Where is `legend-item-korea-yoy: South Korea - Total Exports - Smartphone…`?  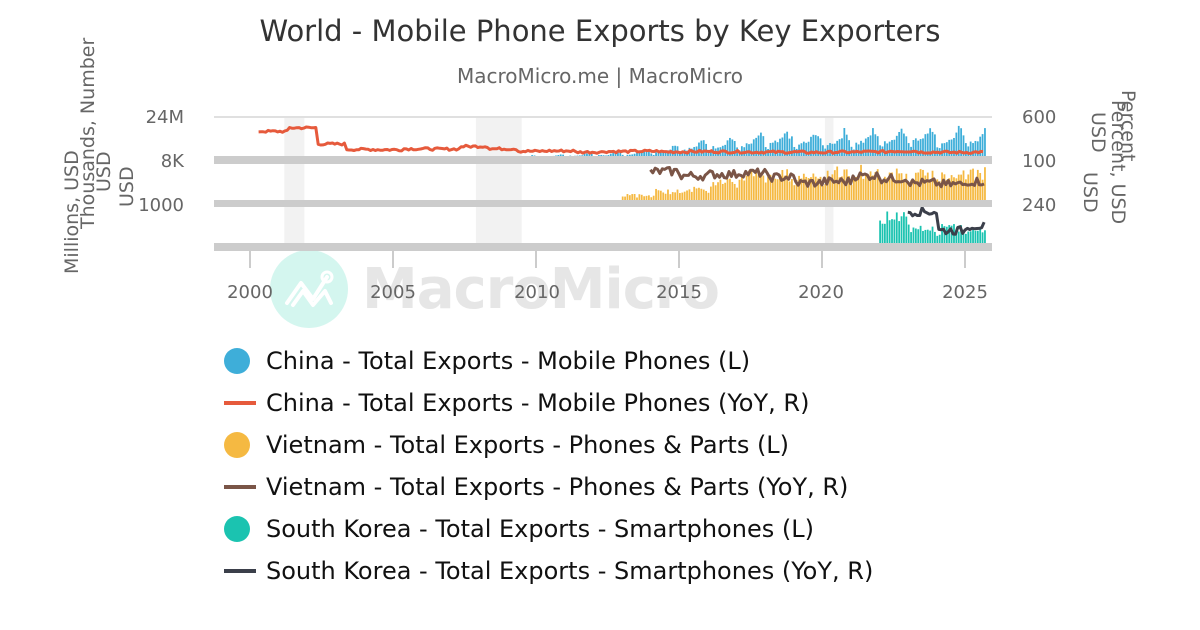 legend-item-korea-yoy: South Korea - Total Exports - Smartphone… is located at coordinates (548, 571).